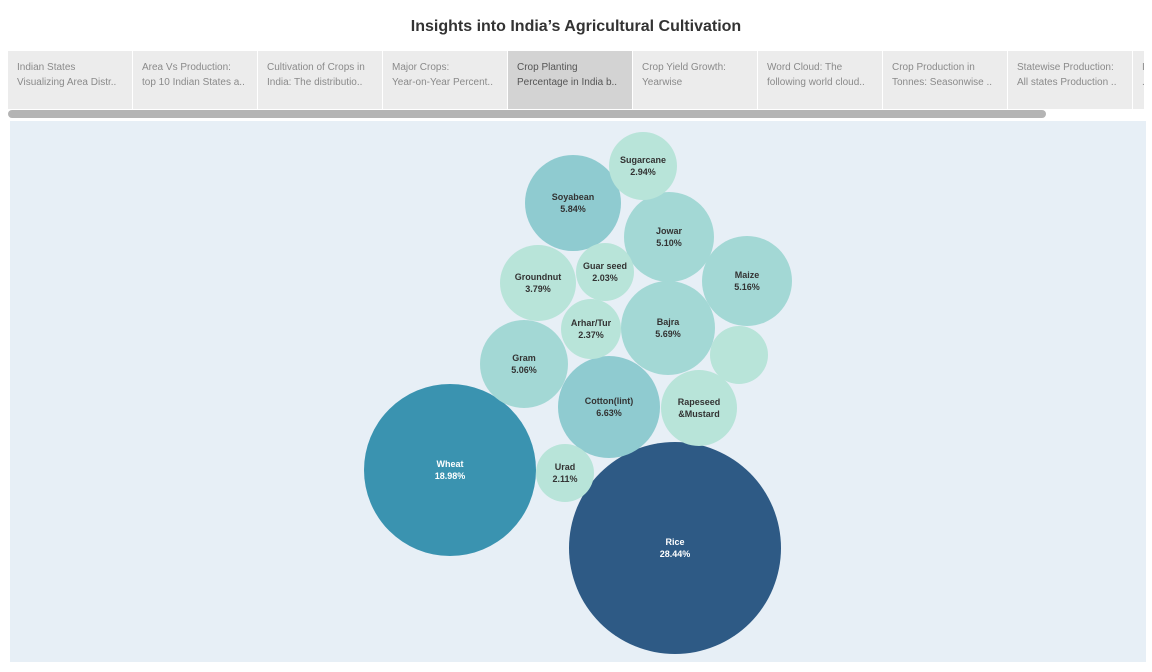 The width and height of the screenshot is (1152, 672). Describe the element at coordinates (316, 67) in the screenshot. I see `tab-caption-line1: Cultivation of Crops in` at that location.